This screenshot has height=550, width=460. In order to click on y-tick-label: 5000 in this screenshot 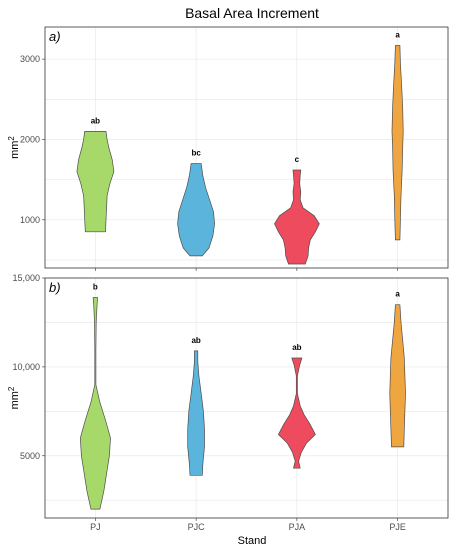, I will do `click(30, 456)`.